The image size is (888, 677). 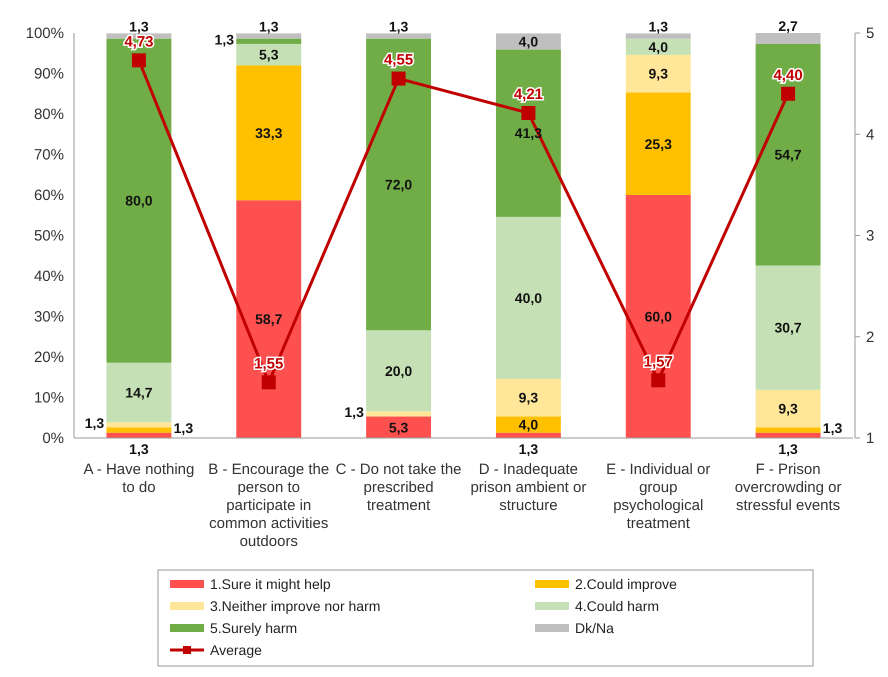 I want to click on x-tick-label: F - Prison overcrowding or stressful events, so click(x=788, y=487).